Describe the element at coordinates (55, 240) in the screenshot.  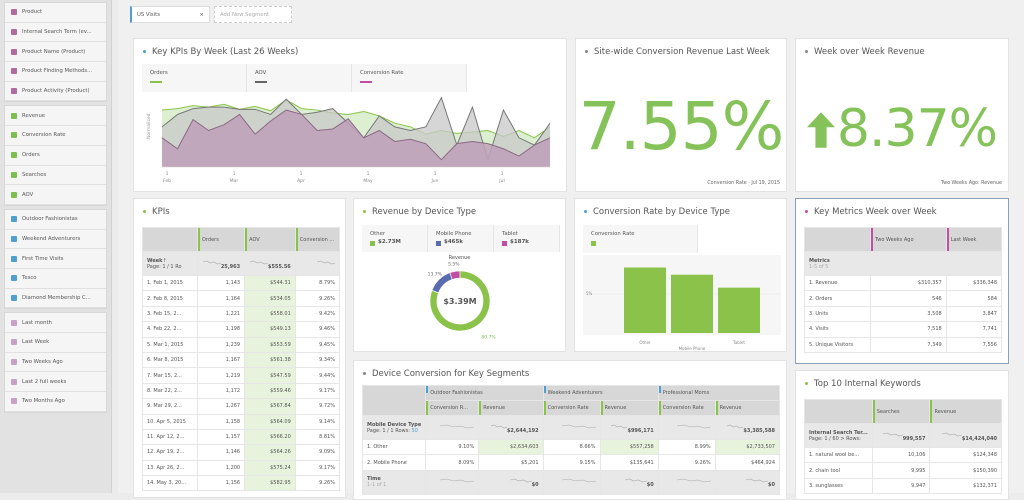
I see `sidebar-item: Weekend Adventurers` at that location.